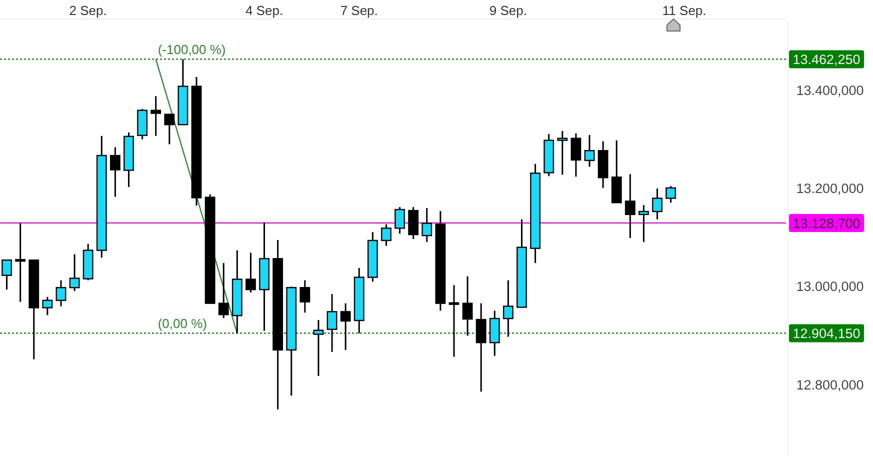 Image resolution: width=873 pixels, height=456 pixels. Describe the element at coordinates (88, 10) in the screenshot. I see `x-tick-label: 2 Sep.` at that location.